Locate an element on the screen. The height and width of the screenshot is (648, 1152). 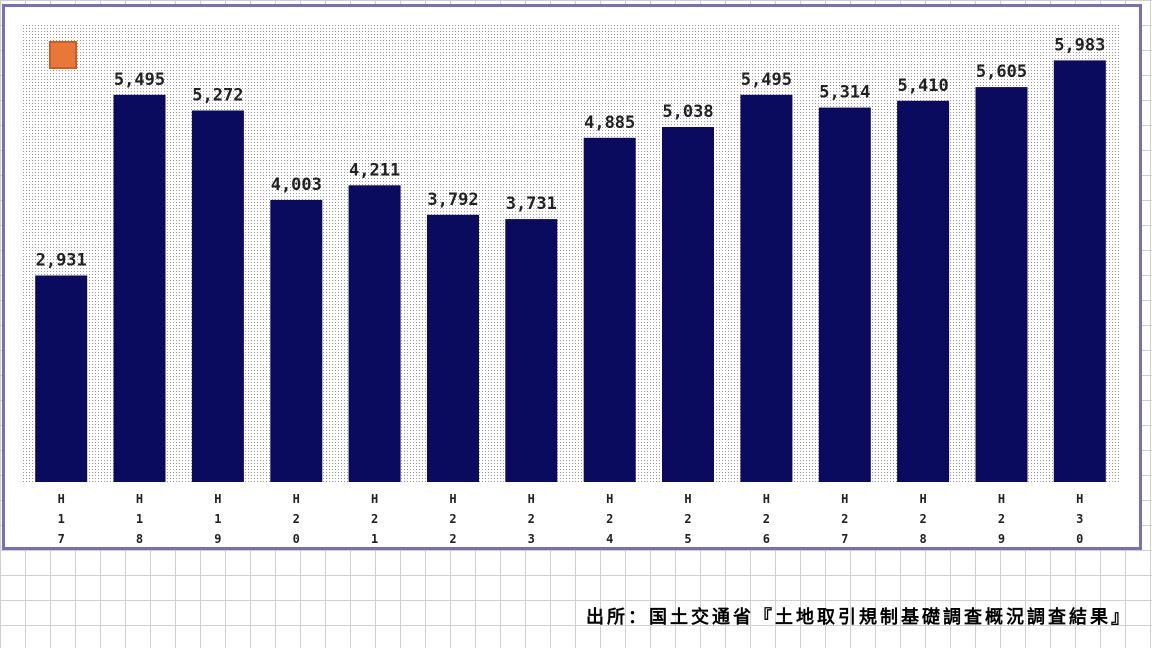
value-label-H22: 3,792 is located at coordinates (452, 200).